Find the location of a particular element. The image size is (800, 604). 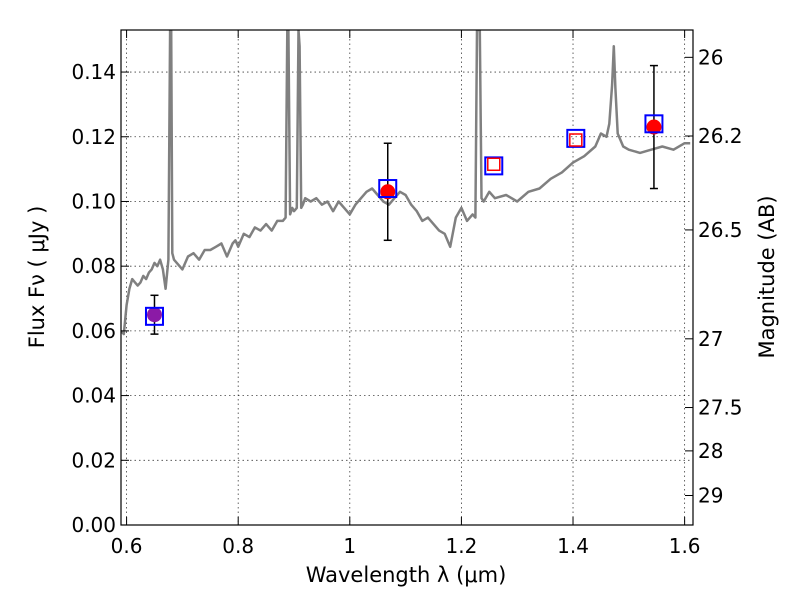

x-tick-label: 0.8 is located at coordinates (238, 546).